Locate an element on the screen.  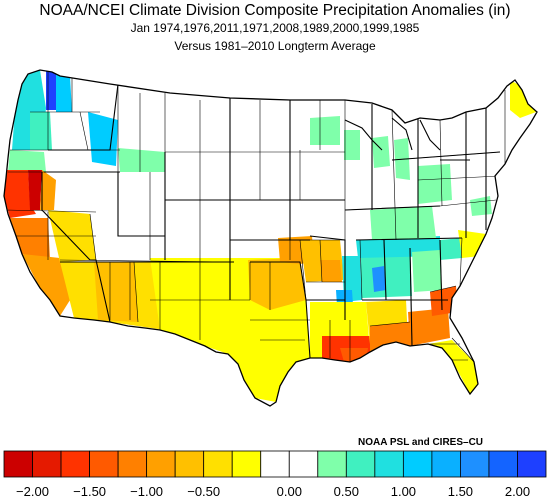
colorbar-tick-label: 0.00 is located at coordinates (289, 491).